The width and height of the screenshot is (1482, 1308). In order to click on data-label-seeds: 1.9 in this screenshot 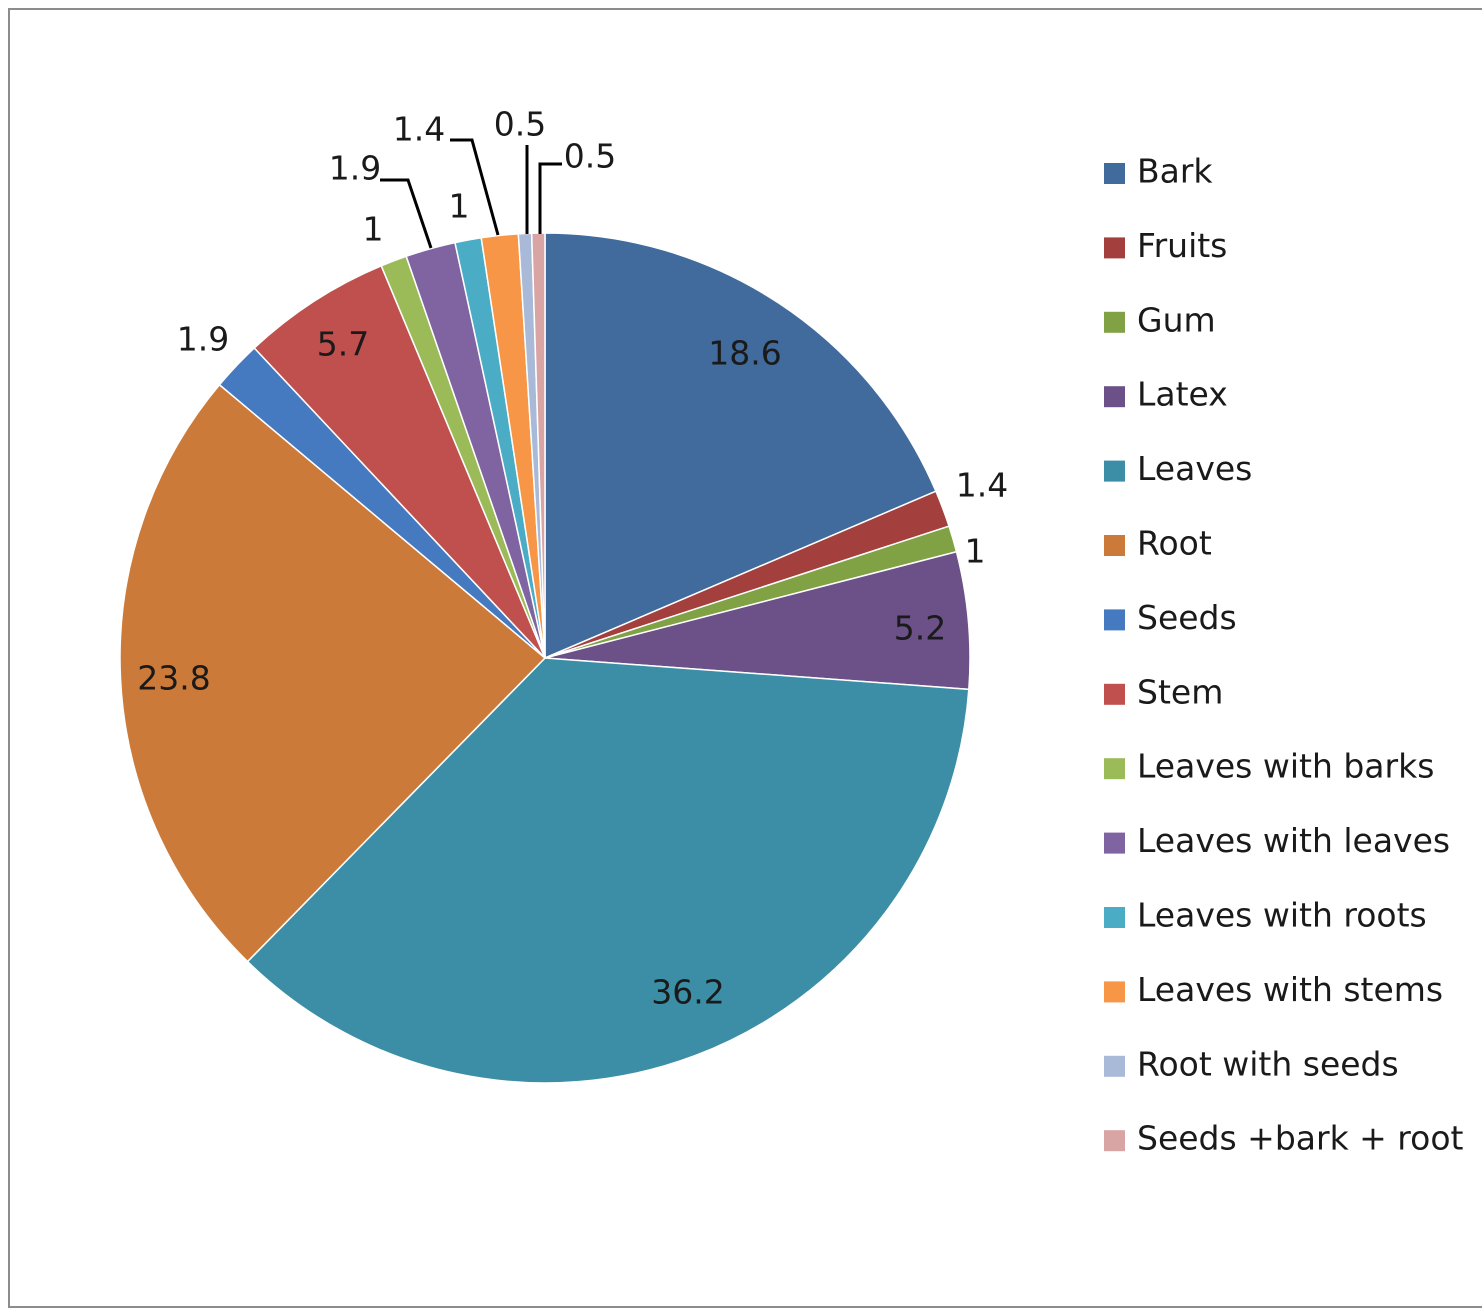, I will do `click(203, 339)`.